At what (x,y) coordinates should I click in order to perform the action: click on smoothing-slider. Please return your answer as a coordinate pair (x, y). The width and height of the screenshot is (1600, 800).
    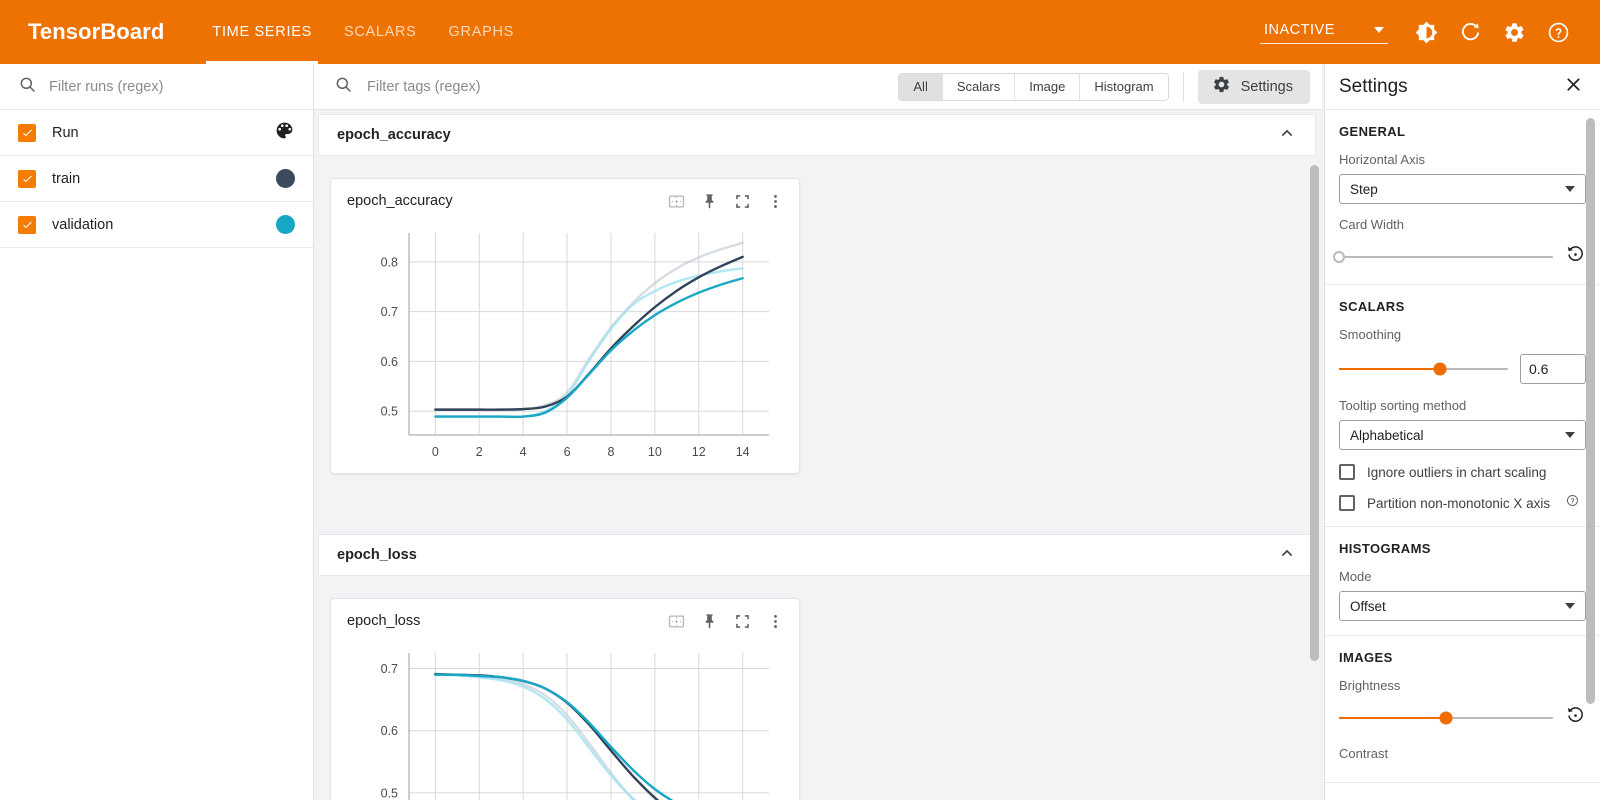
    Looking at the image, I should click on (1423, 369).